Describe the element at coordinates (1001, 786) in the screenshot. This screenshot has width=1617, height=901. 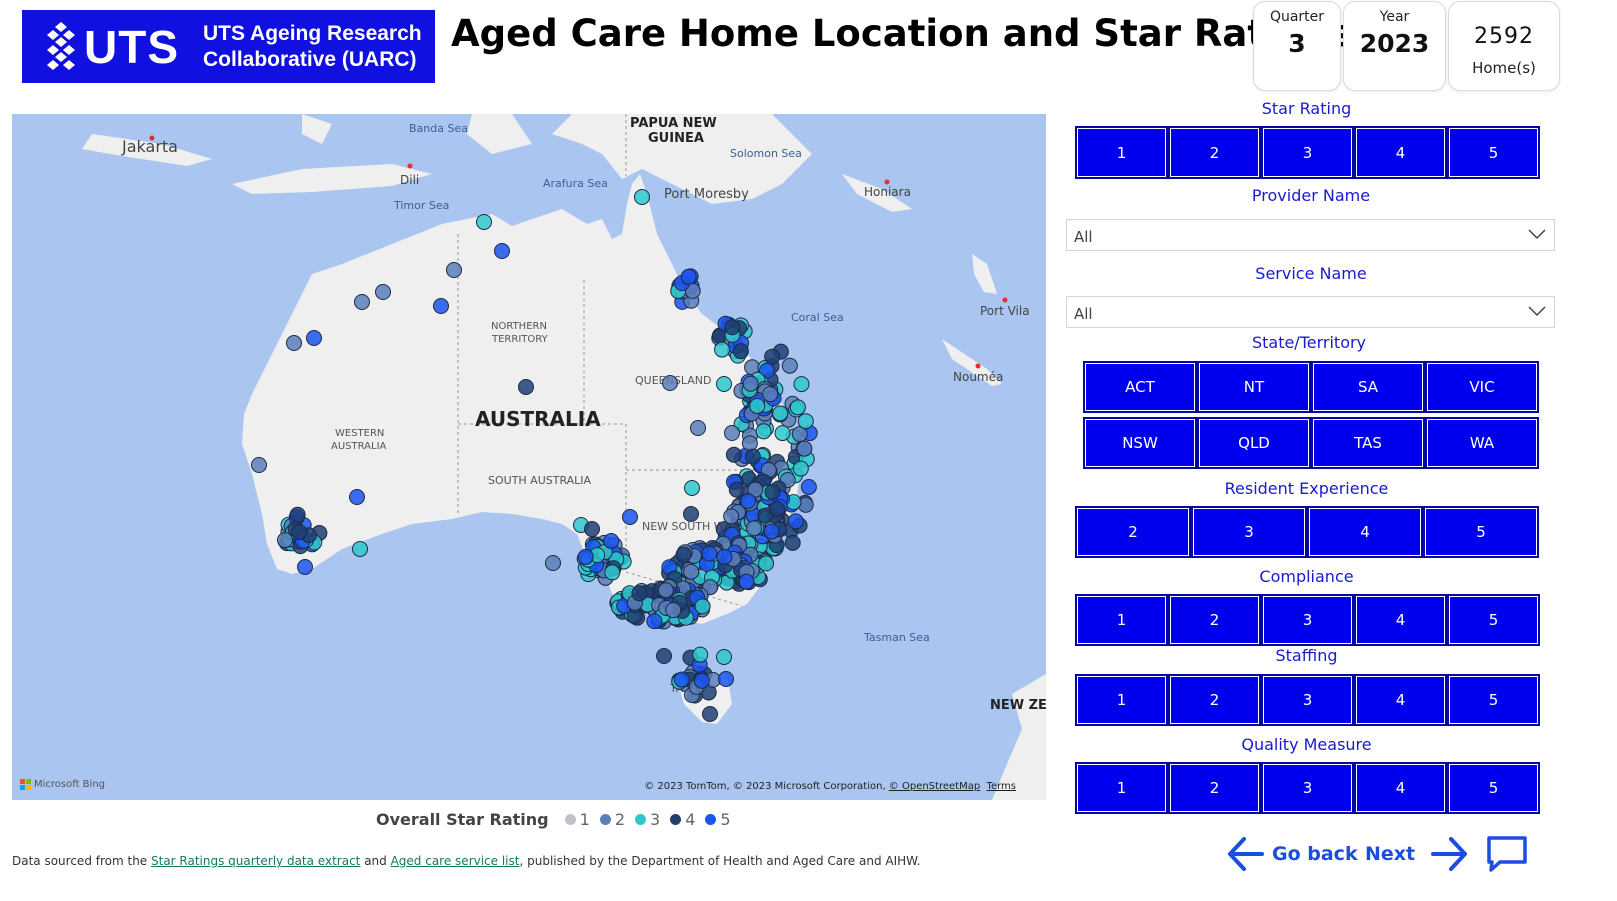
I see `terms-link: Terms` at that location.